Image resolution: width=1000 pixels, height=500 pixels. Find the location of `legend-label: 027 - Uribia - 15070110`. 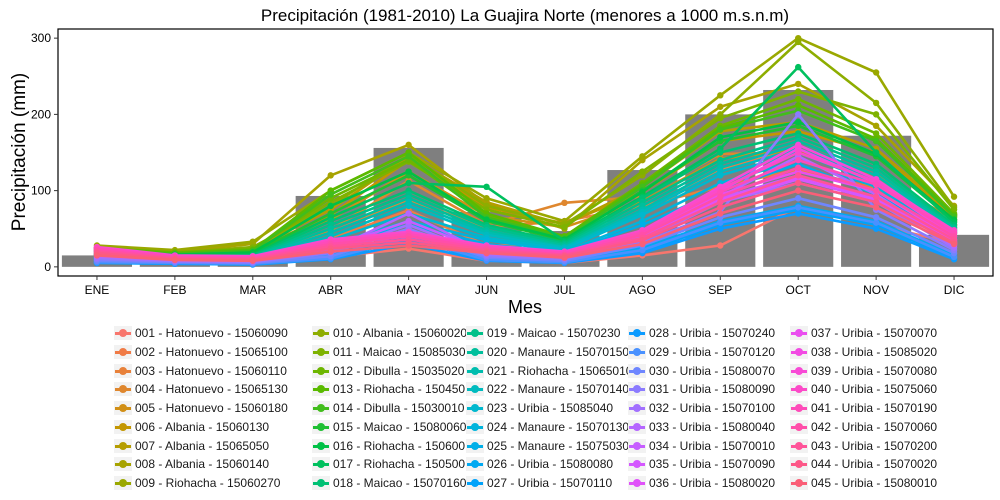

legend-label: 027 - Uribia - 15070110 is located at coordinates (550, 483).